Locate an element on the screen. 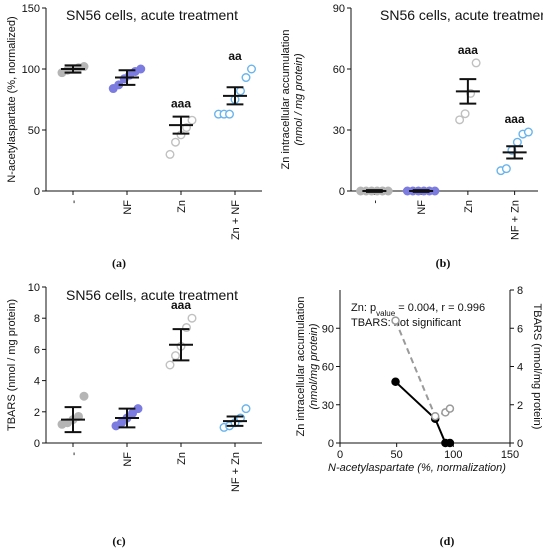  panel-a-label: (a) is located at coordinates (119, 263).